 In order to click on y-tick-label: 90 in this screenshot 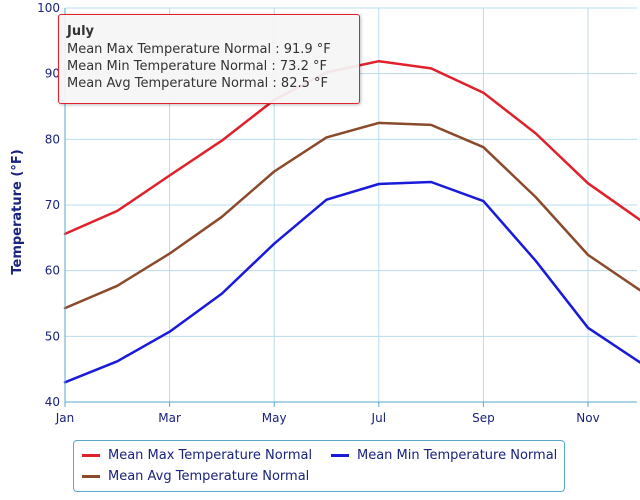, I will do `click(52, 74)`.